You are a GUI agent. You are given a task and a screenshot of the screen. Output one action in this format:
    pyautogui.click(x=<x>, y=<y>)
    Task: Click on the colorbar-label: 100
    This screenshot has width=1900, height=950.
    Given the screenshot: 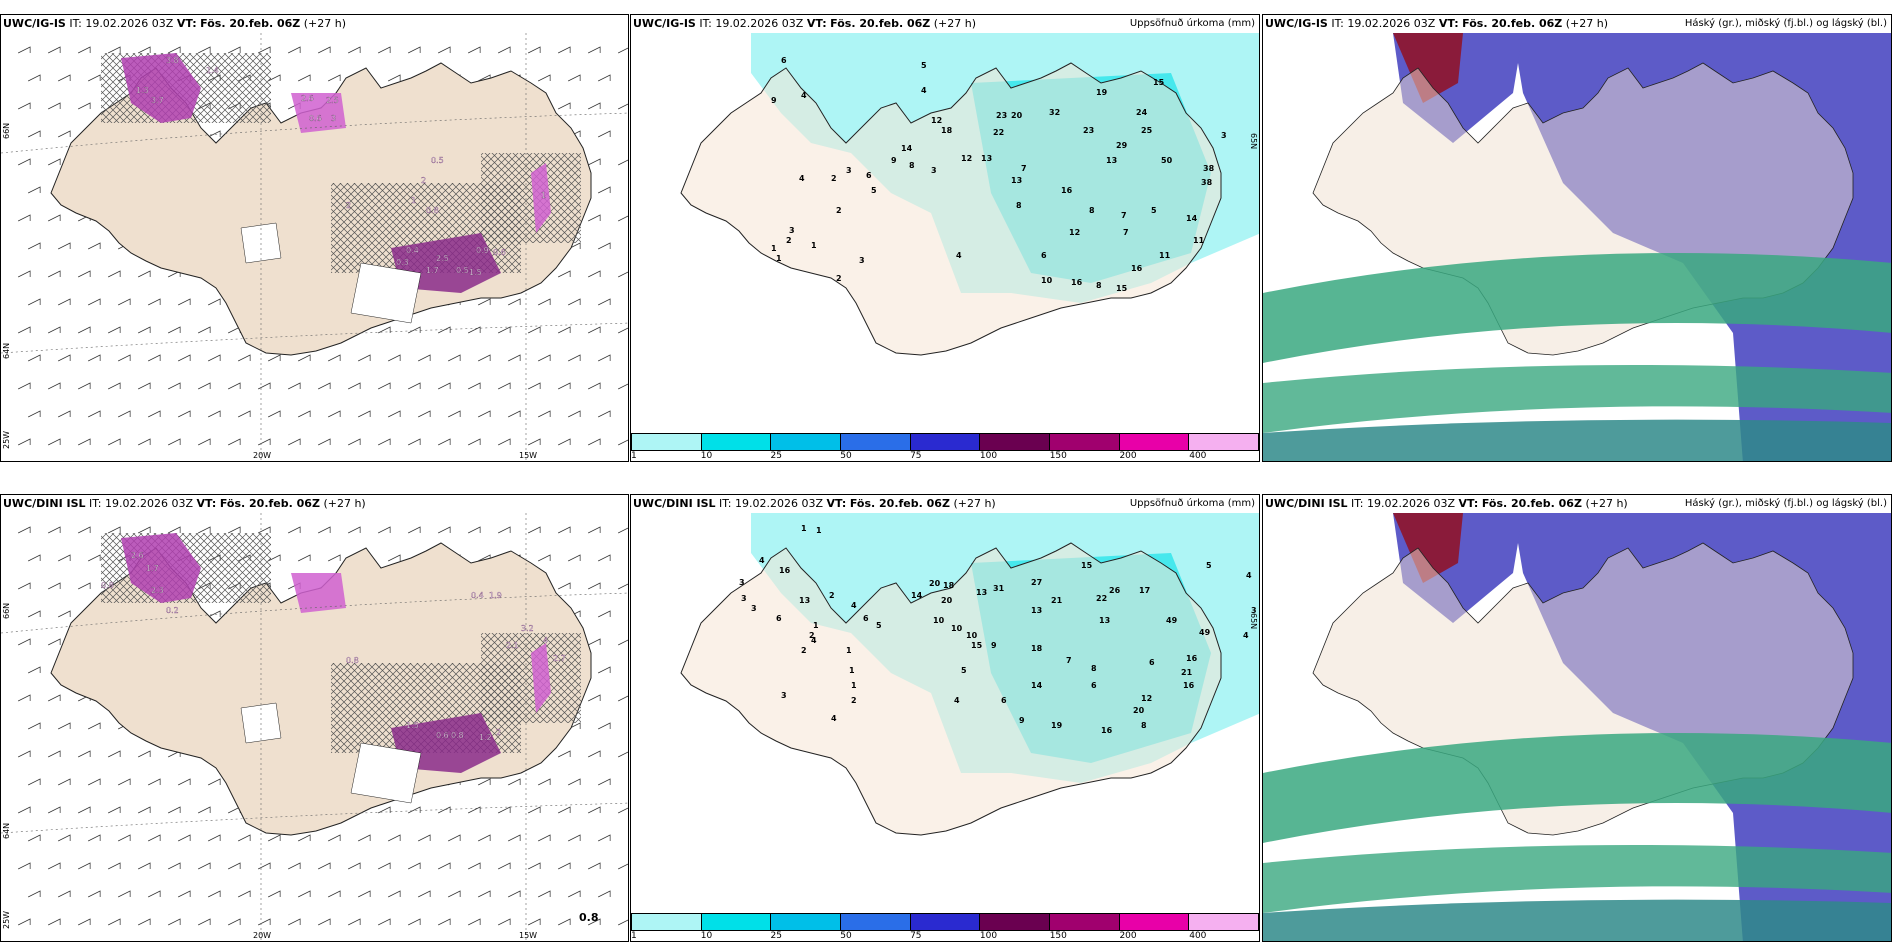 What is the action you would take?
    pyautogui.click(x=988, y=456)
    